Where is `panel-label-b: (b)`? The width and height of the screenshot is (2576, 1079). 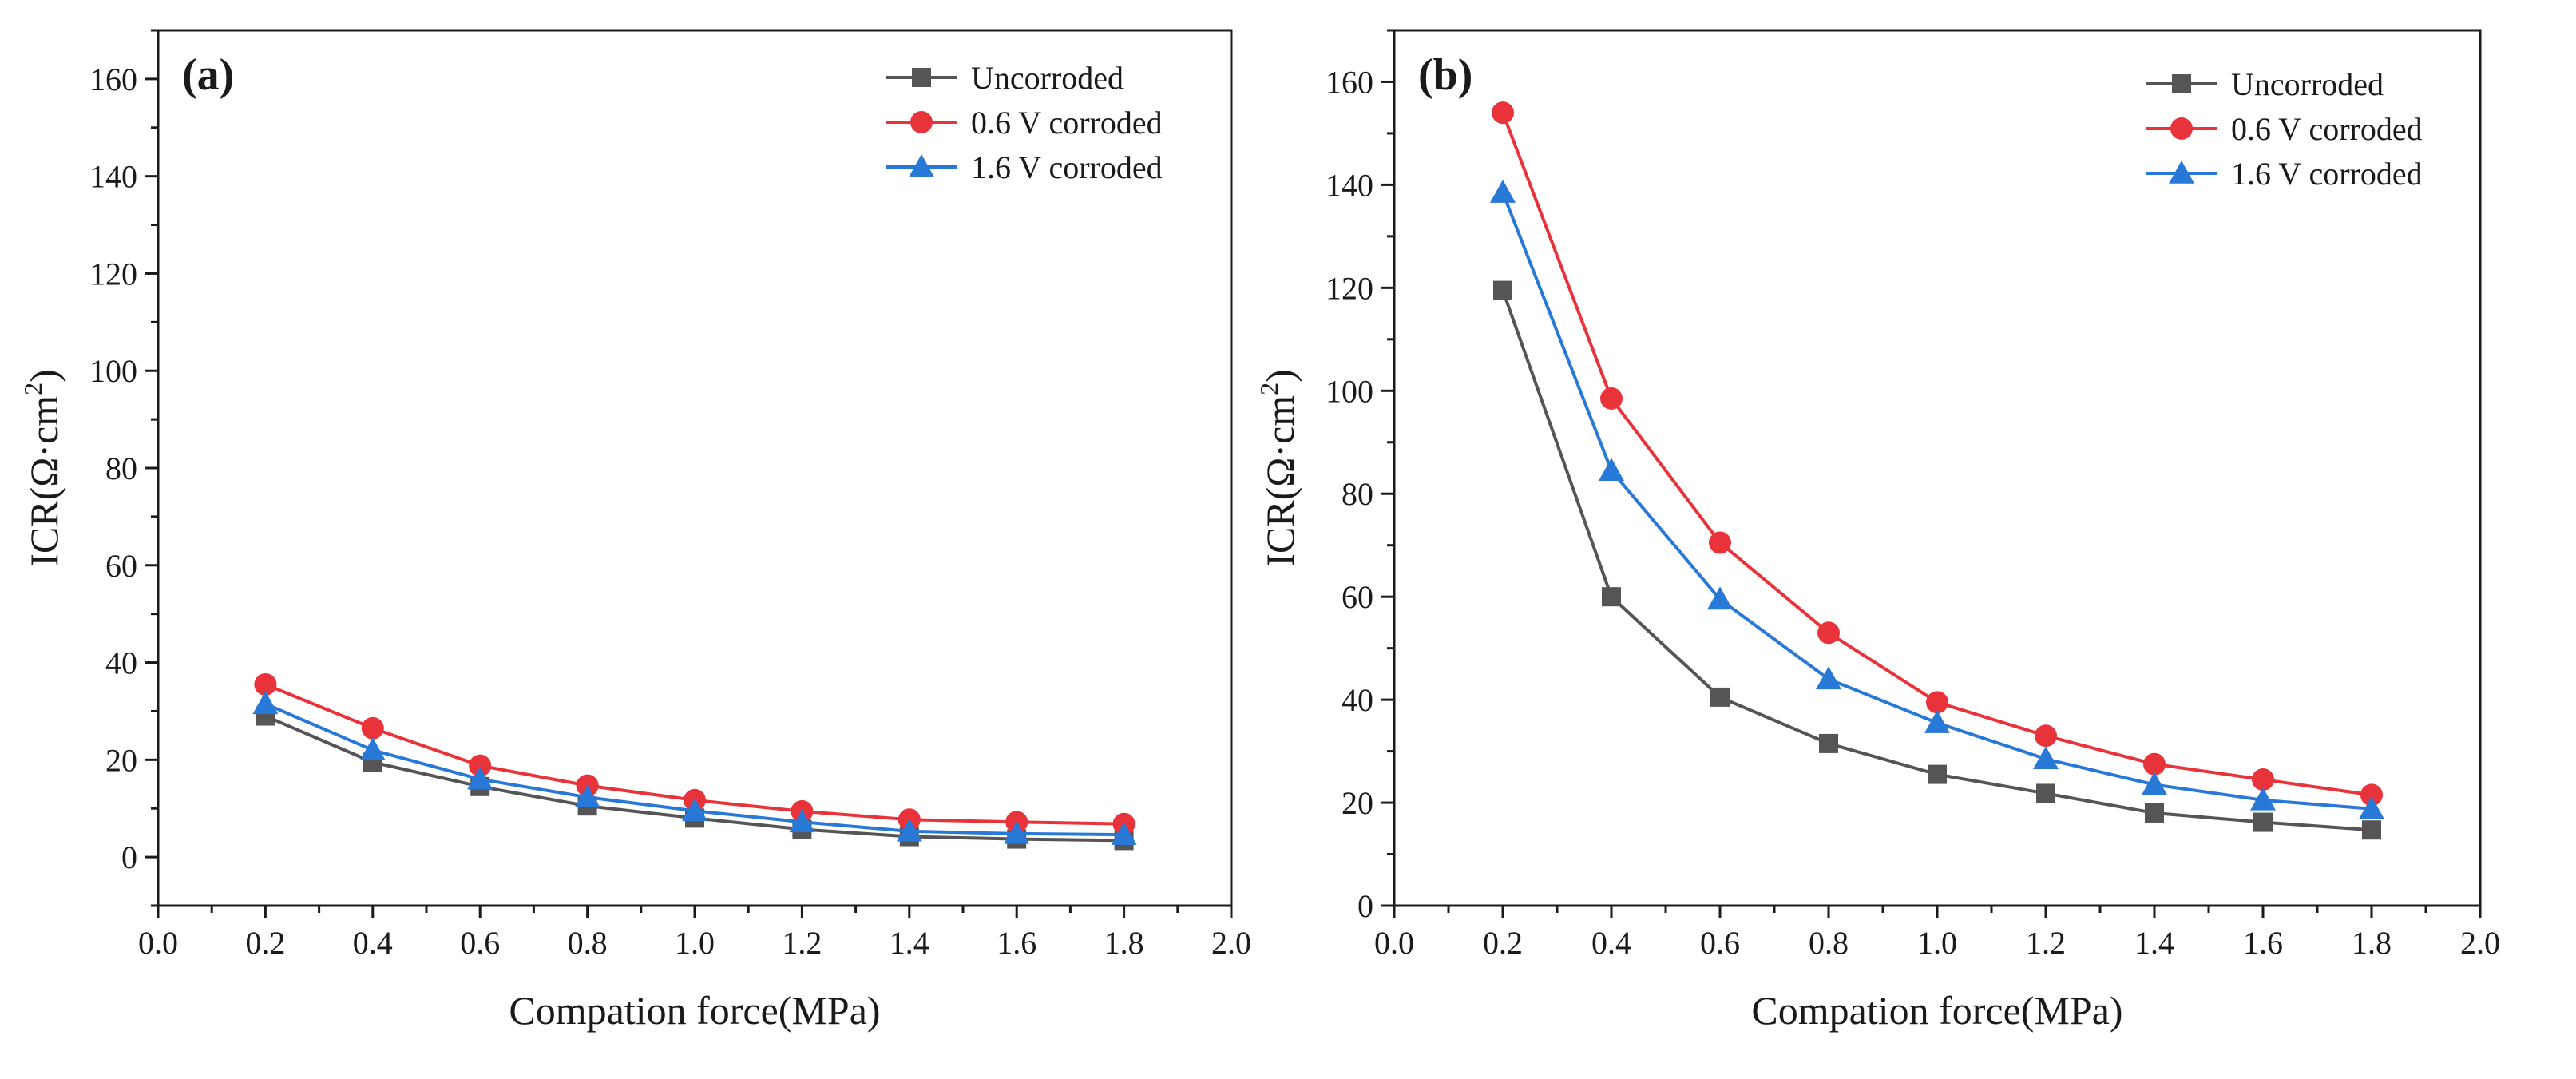 panel-label-b: (b) is located at coordinates (1445, 75).